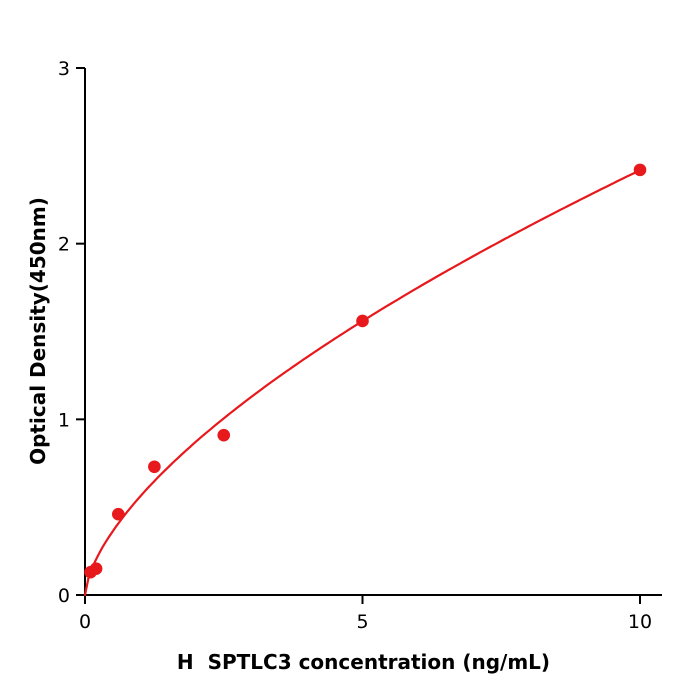 The image size is (700, 700). What do you see at coordinates (64, 420) in the screenshot?
I see `y-tick-label: 1` at bounding box center [64, 420].